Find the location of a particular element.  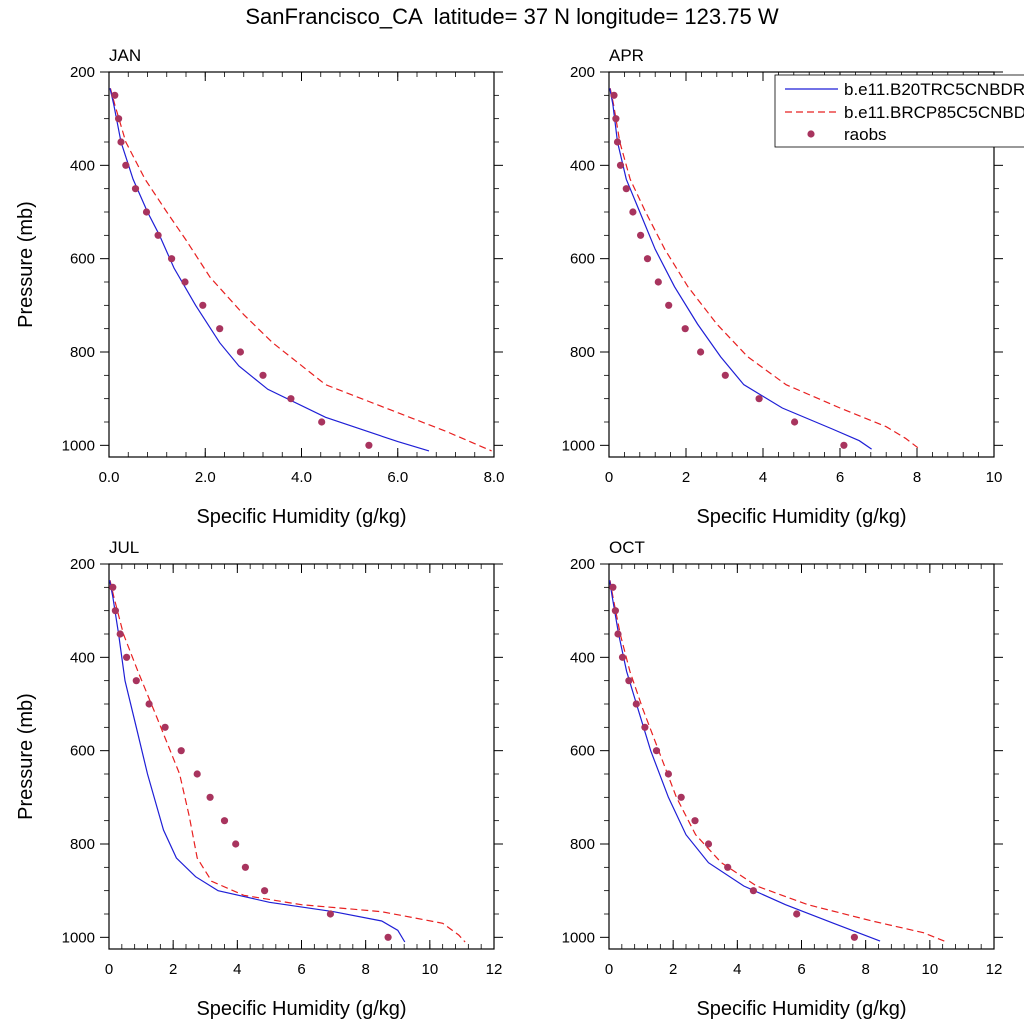

y-axis-label: Pressure (mb) is located at coordinates (26, 756).